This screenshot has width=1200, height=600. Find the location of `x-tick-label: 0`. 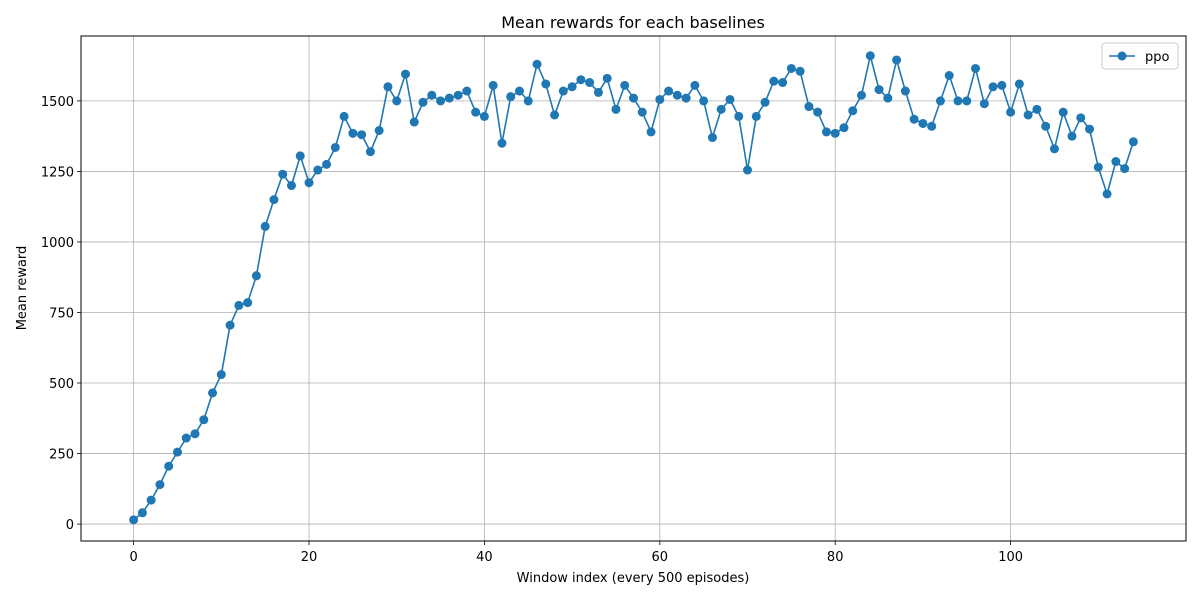

x-tick-label: 0 is located at coordinates (133, 557).